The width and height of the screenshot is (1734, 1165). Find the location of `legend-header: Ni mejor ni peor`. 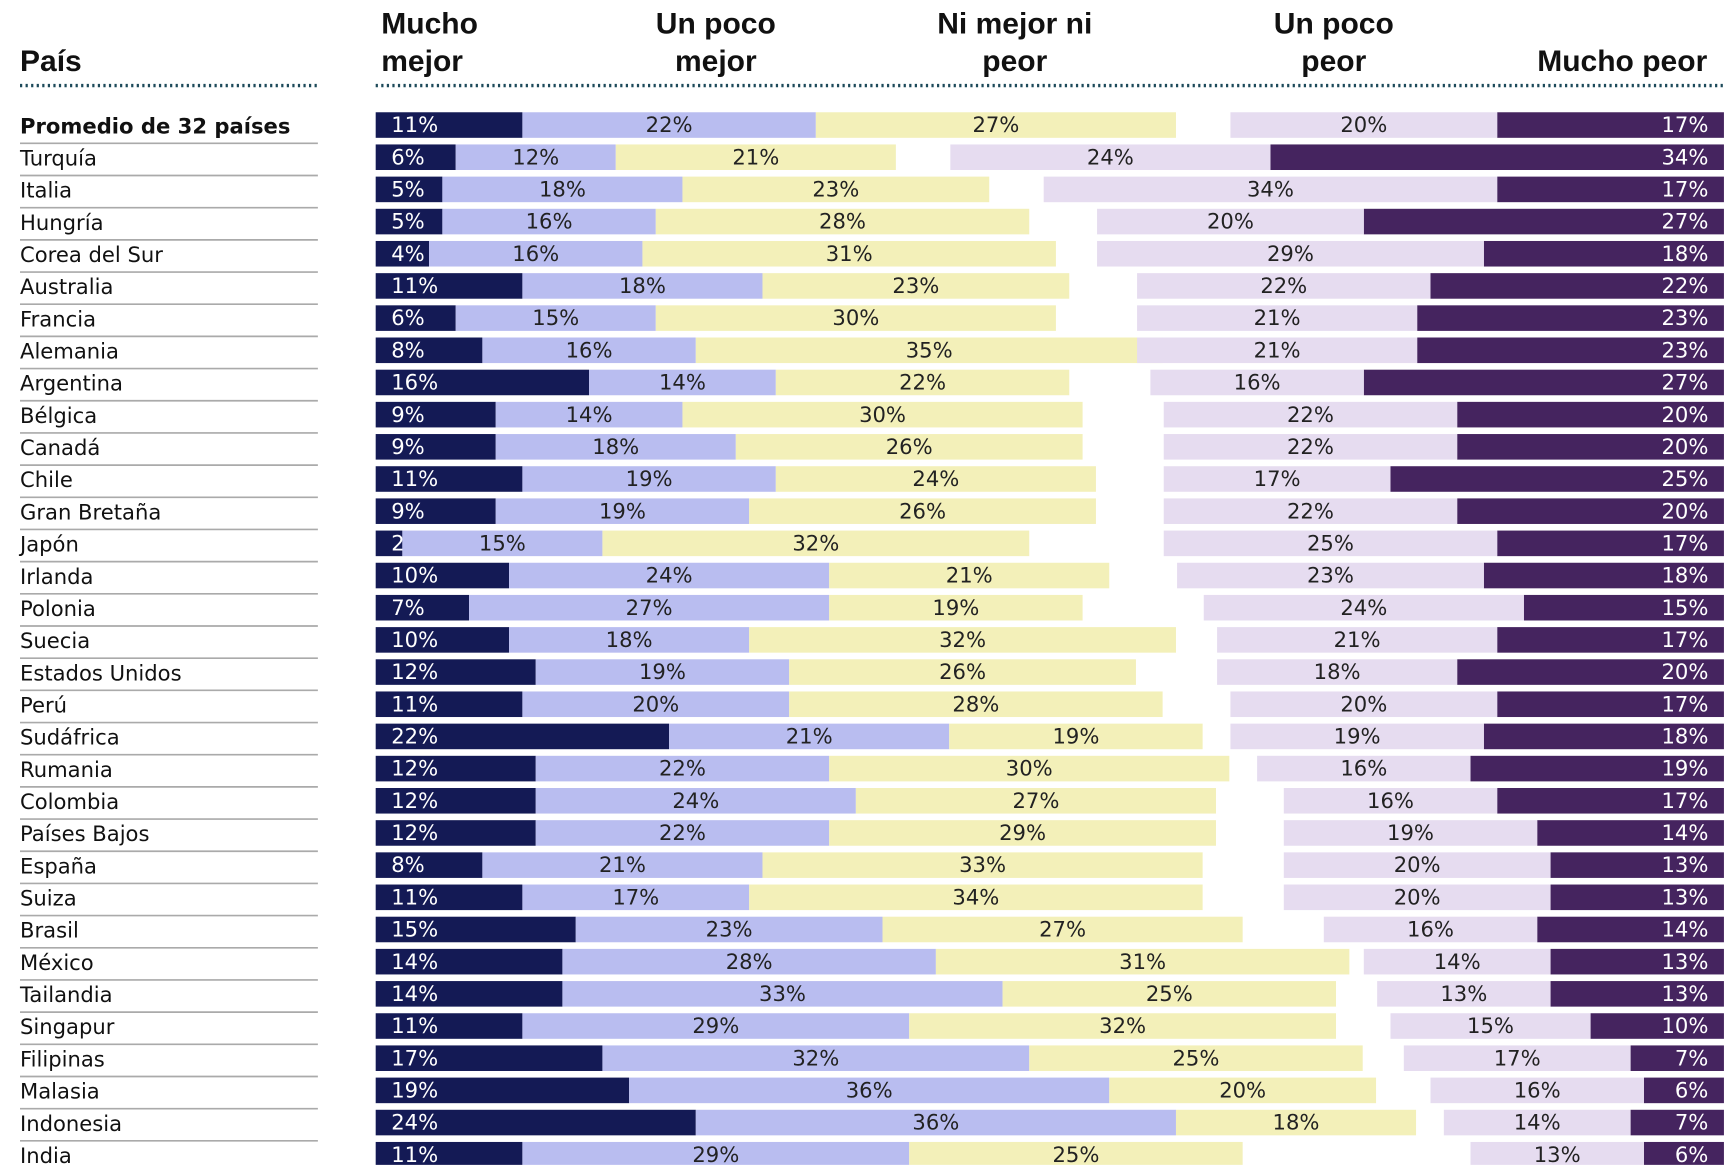

legend-header: Ni mejor ni peor is located at coordinates (1015, 42).